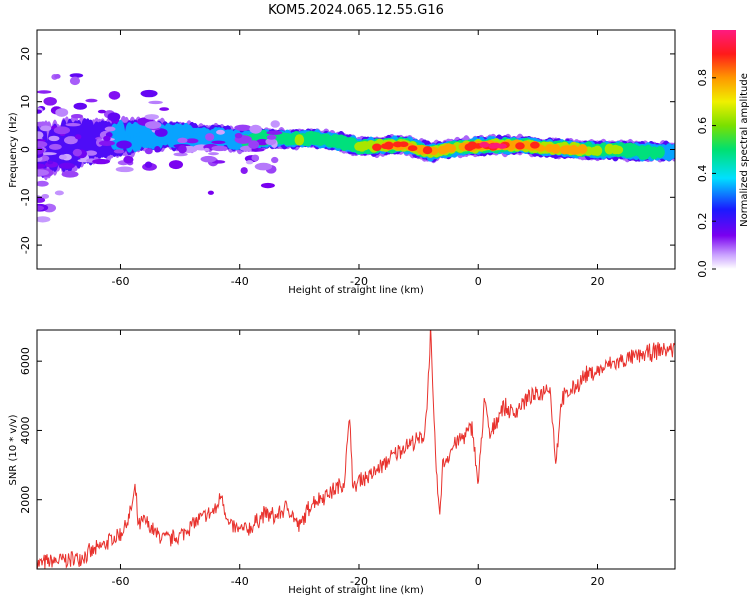 The width and height of the screenshot is (750, 600). Describe the element at coordinates (356, 290) in the screenshot. I see `spectrogram-x-axis-label: Height of straight line (km)` at that location.